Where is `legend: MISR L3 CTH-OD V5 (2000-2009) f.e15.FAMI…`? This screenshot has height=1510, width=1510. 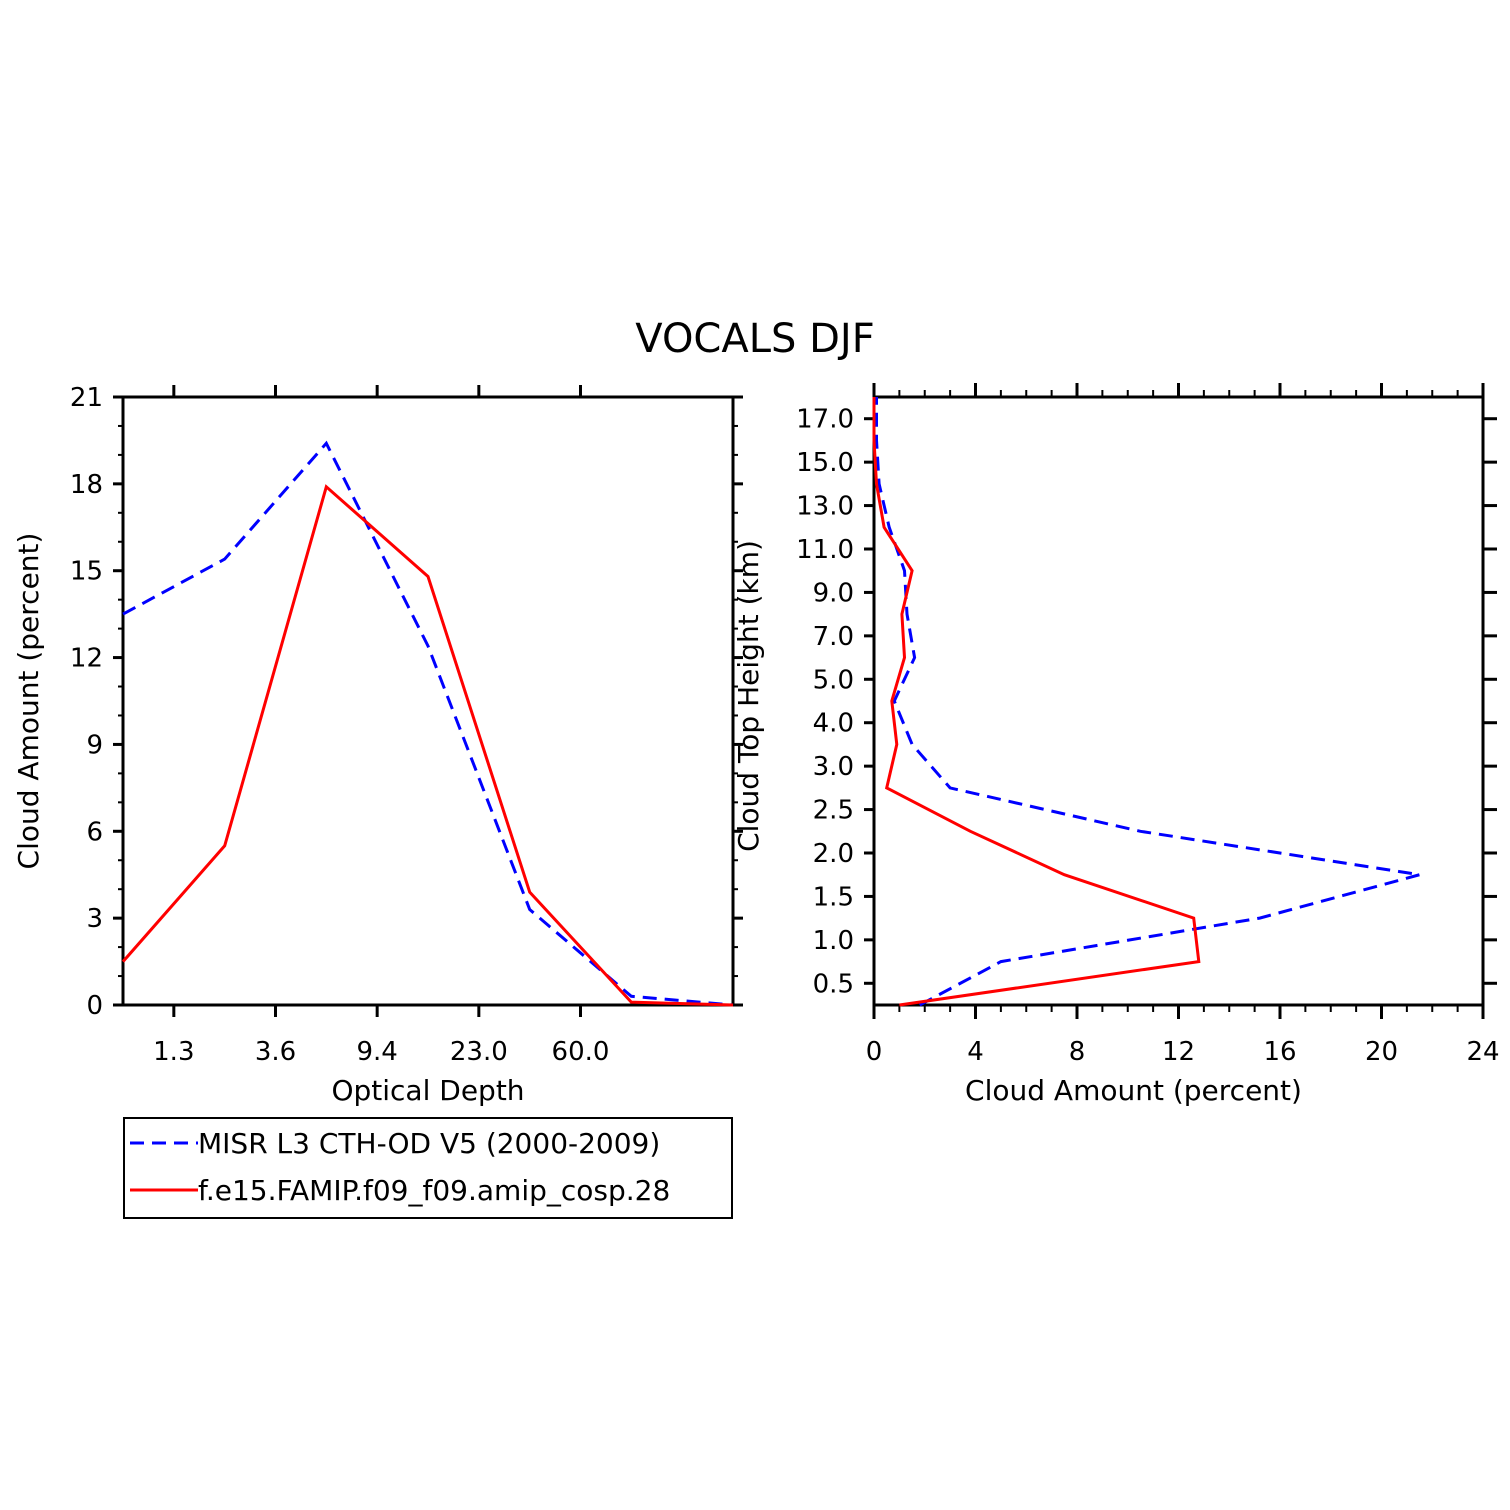
legend: MISR L3 CTH-OD V5 (2000-2009) f.e15.FAMI… is located at coordinates (428, 1168).